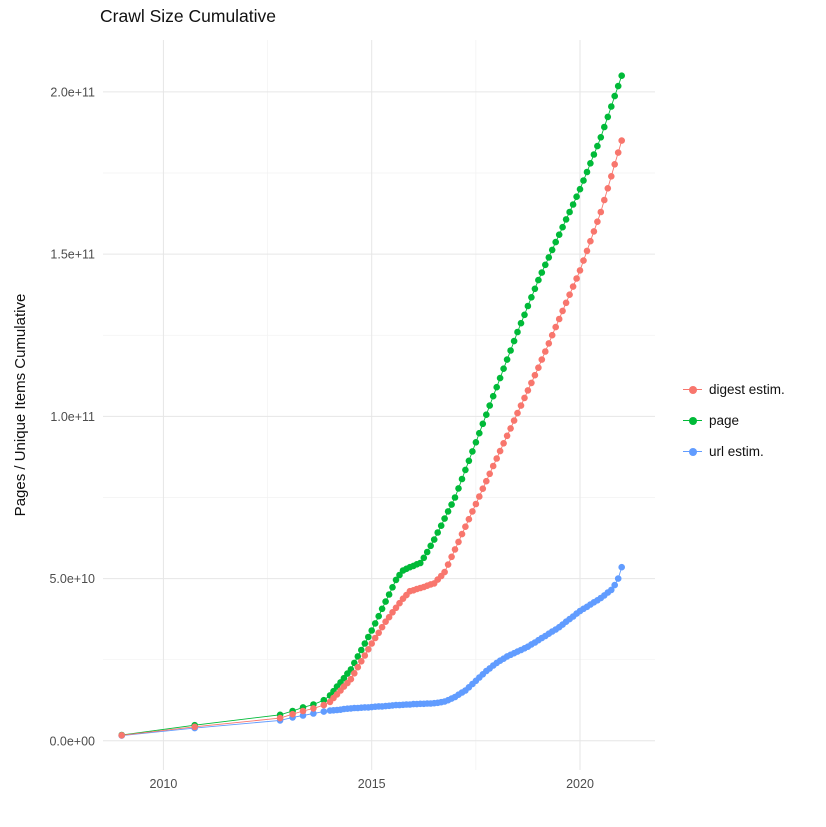  I want to click on legend-item-url-estim: url estim., so click(734, 451).